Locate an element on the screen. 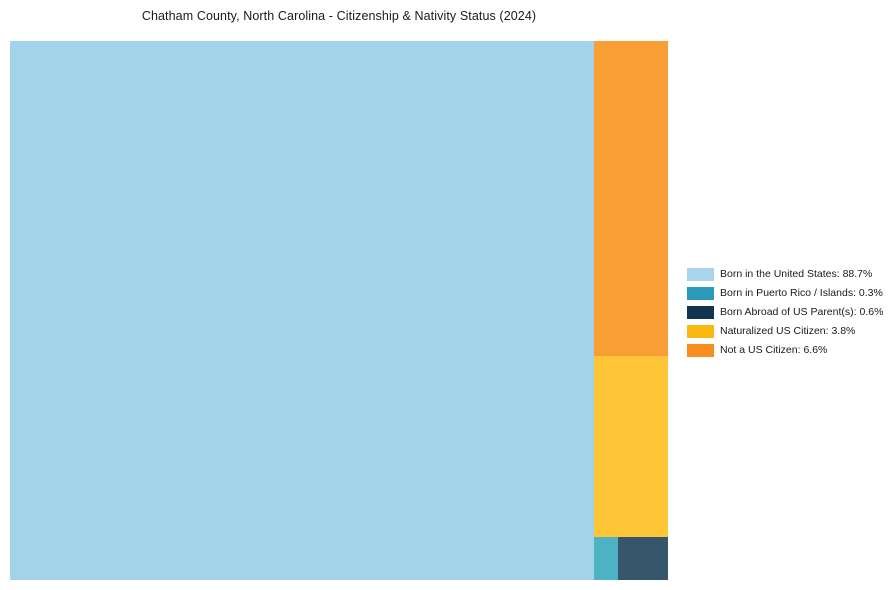  legend-item-not-citizen: Not a US Citizen: 6.6% is located at coordinates (785, 350).